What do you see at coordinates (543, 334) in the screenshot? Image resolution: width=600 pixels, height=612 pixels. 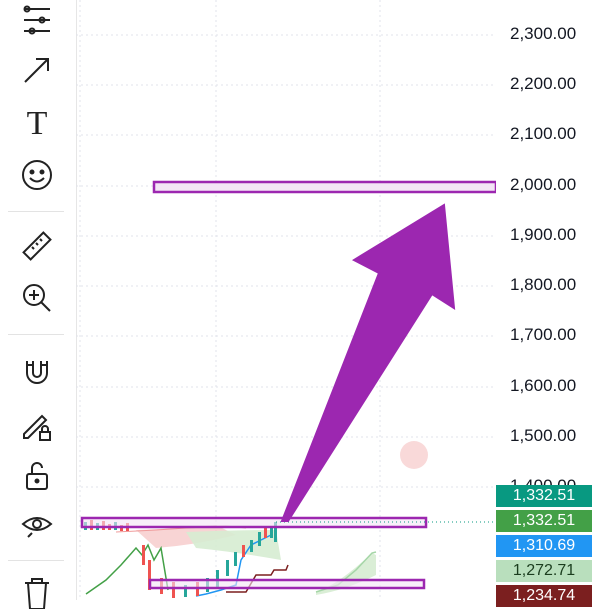 I see `price-tick: 1,700.00` at bounding box center [543, 334].